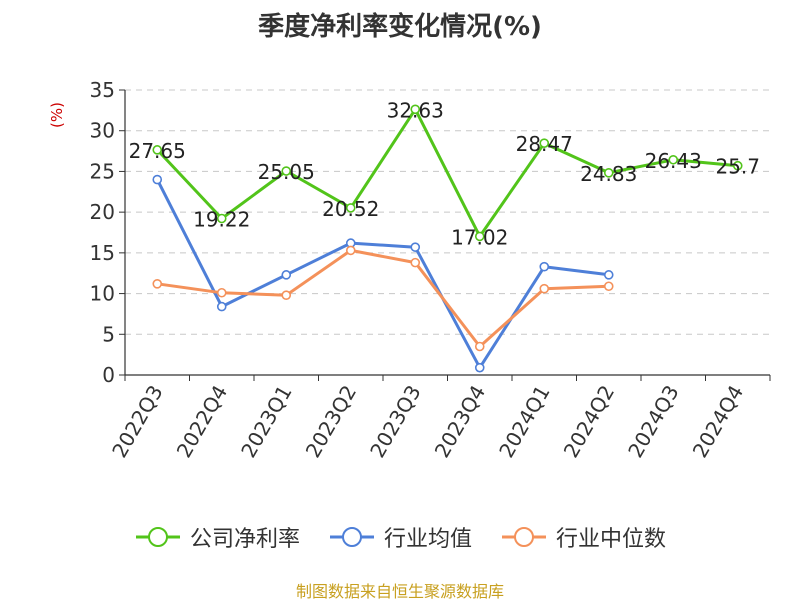 This screenshot has height=602, width=800. I want to click on x-tick-label: 2022Q4, so click(202, 421).